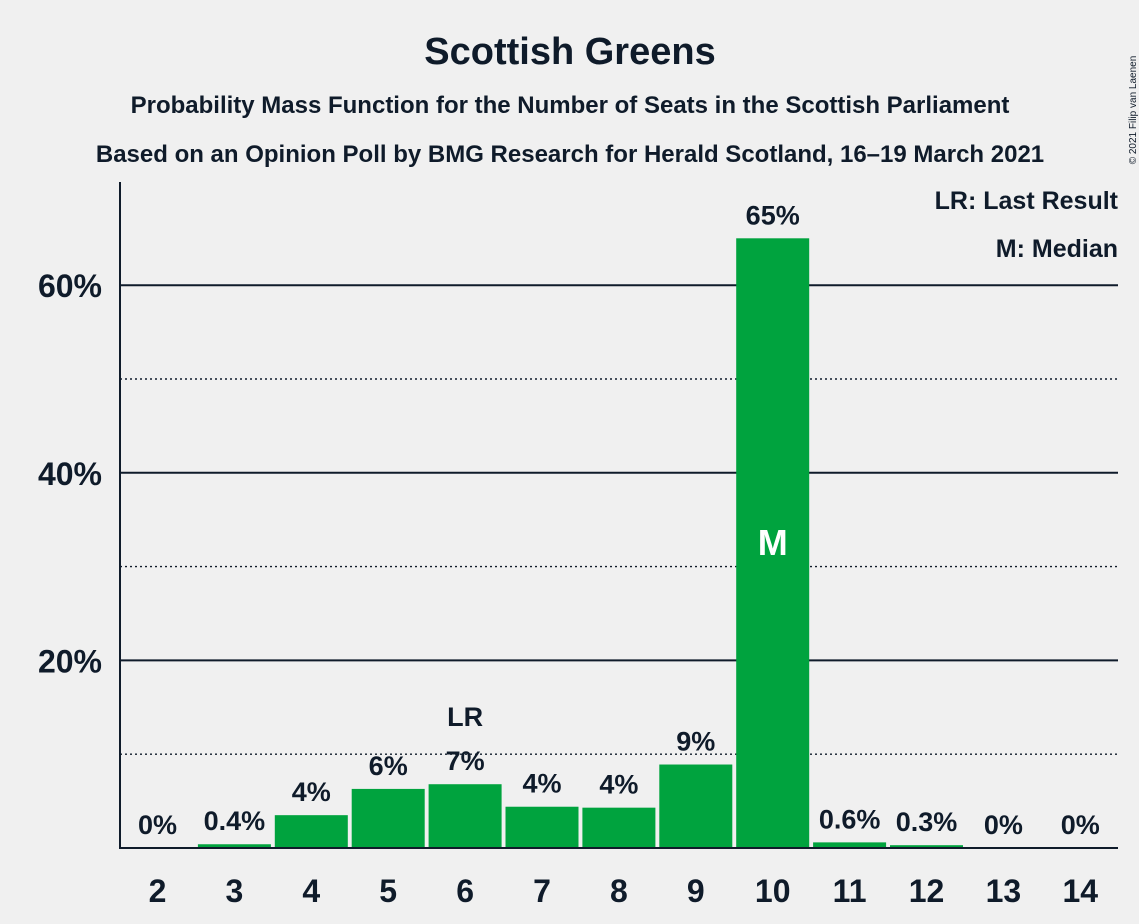 The width and height of the screenshot is (1139, 924). I want to click on copyright-notice: © 2021 Filip van Laenen, so click(1133, 110).